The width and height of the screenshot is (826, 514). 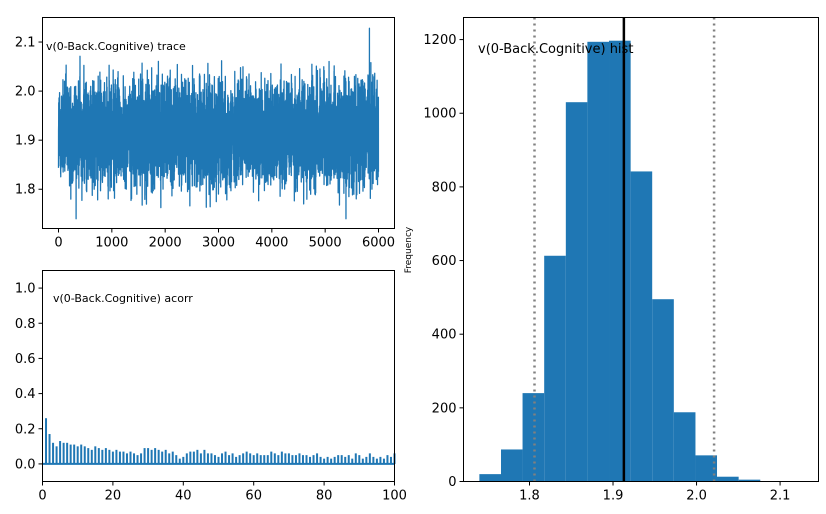 What do you see at coordinates (325, 243) in the screenshot?
I see `trace-x-tick-label: 5000` at bounding box center [325, 243].